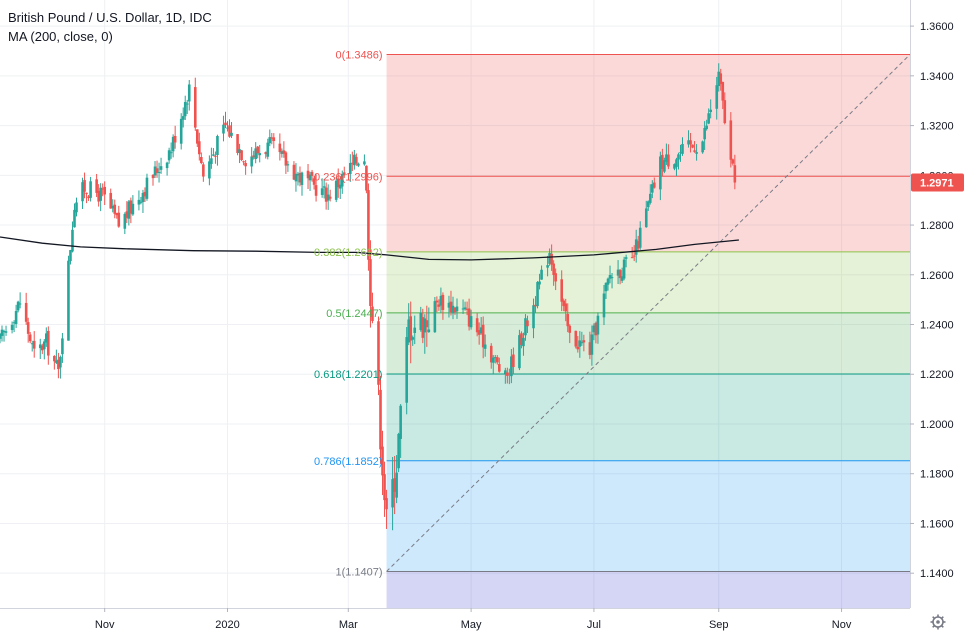  I want to click on y-tick-label: 1.2200, so click(937, 375).